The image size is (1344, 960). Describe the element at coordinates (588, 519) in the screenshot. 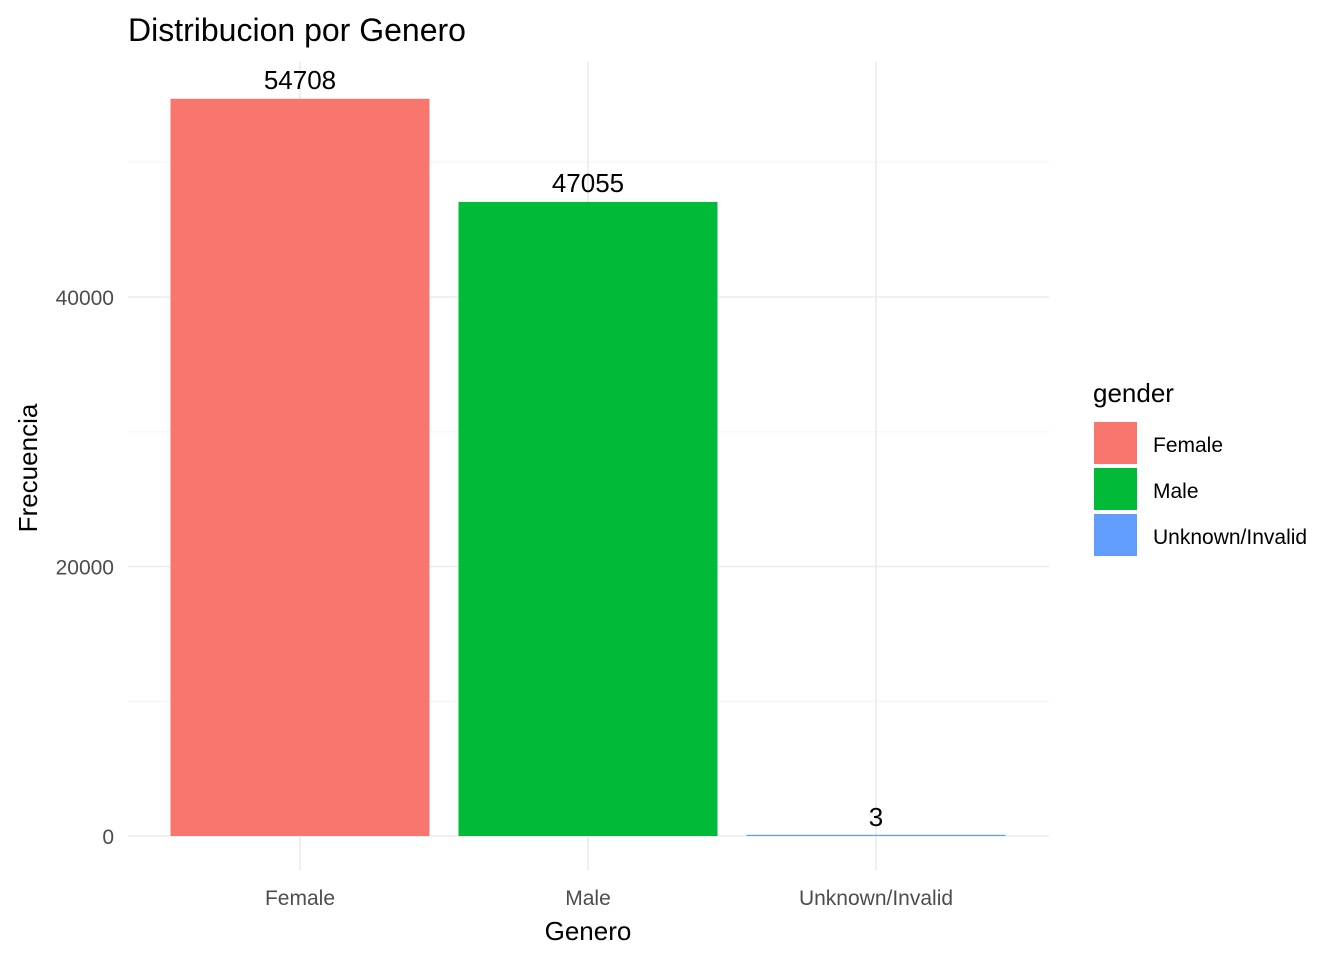

I see `bar-male` at that location.